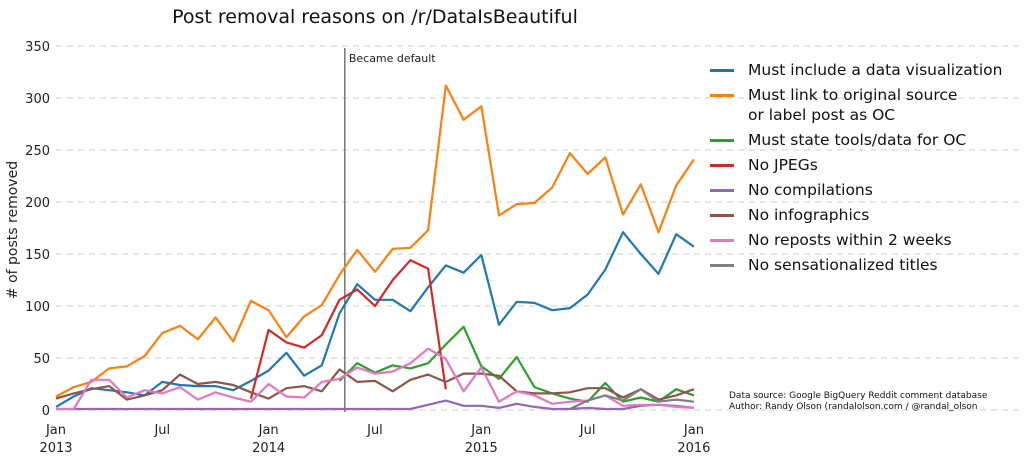 Image resolution: width=1024 pixels, height=461 pixels. I want to click on legend-item: No JPEGs, so click(854, 165).